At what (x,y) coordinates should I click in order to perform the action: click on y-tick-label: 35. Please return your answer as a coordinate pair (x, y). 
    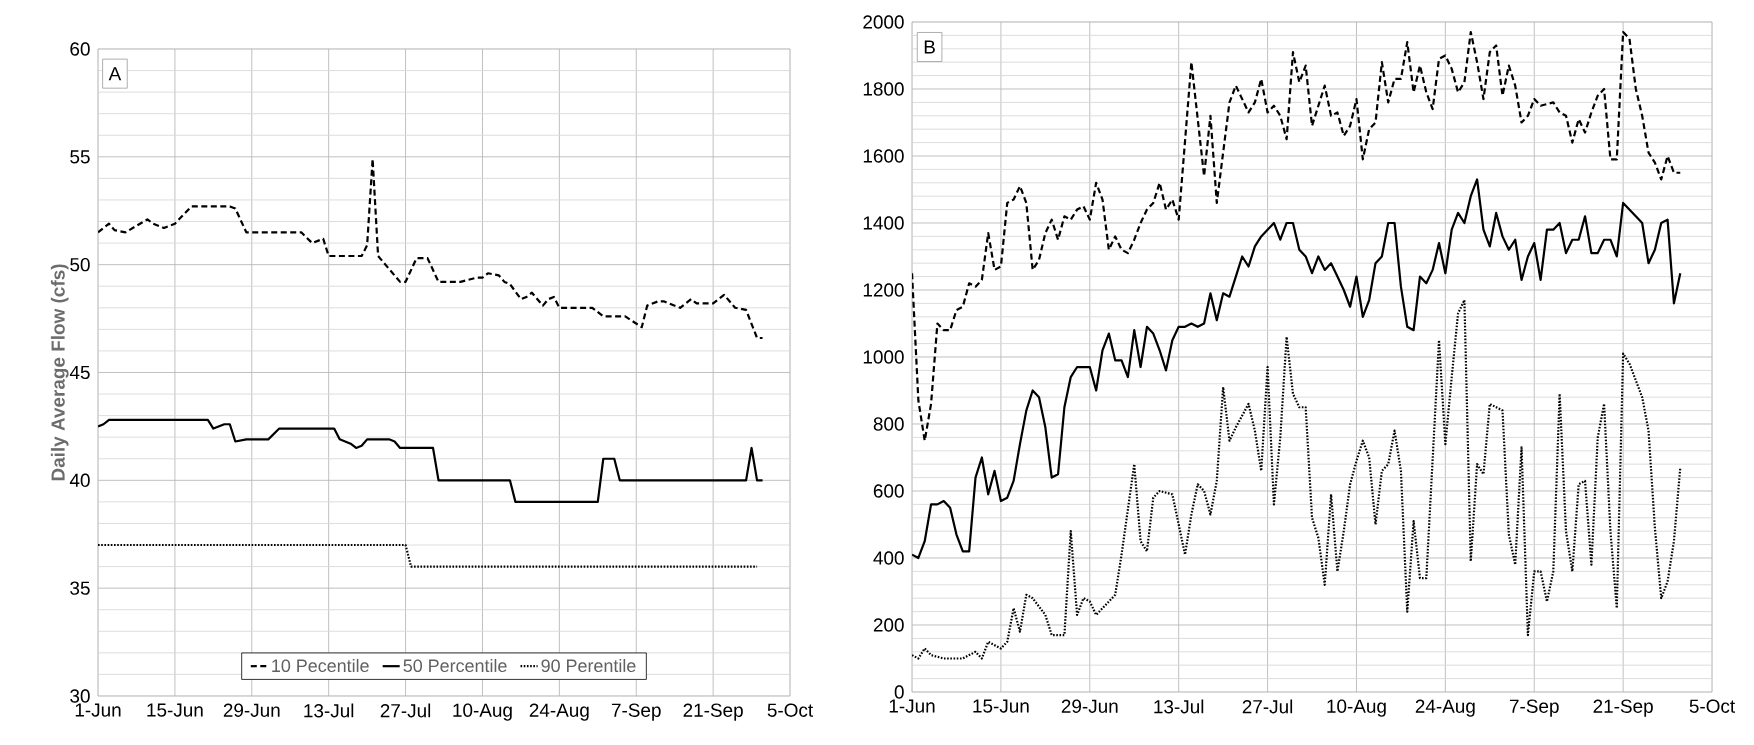
    Looking at the image, I should click on (80, 588).